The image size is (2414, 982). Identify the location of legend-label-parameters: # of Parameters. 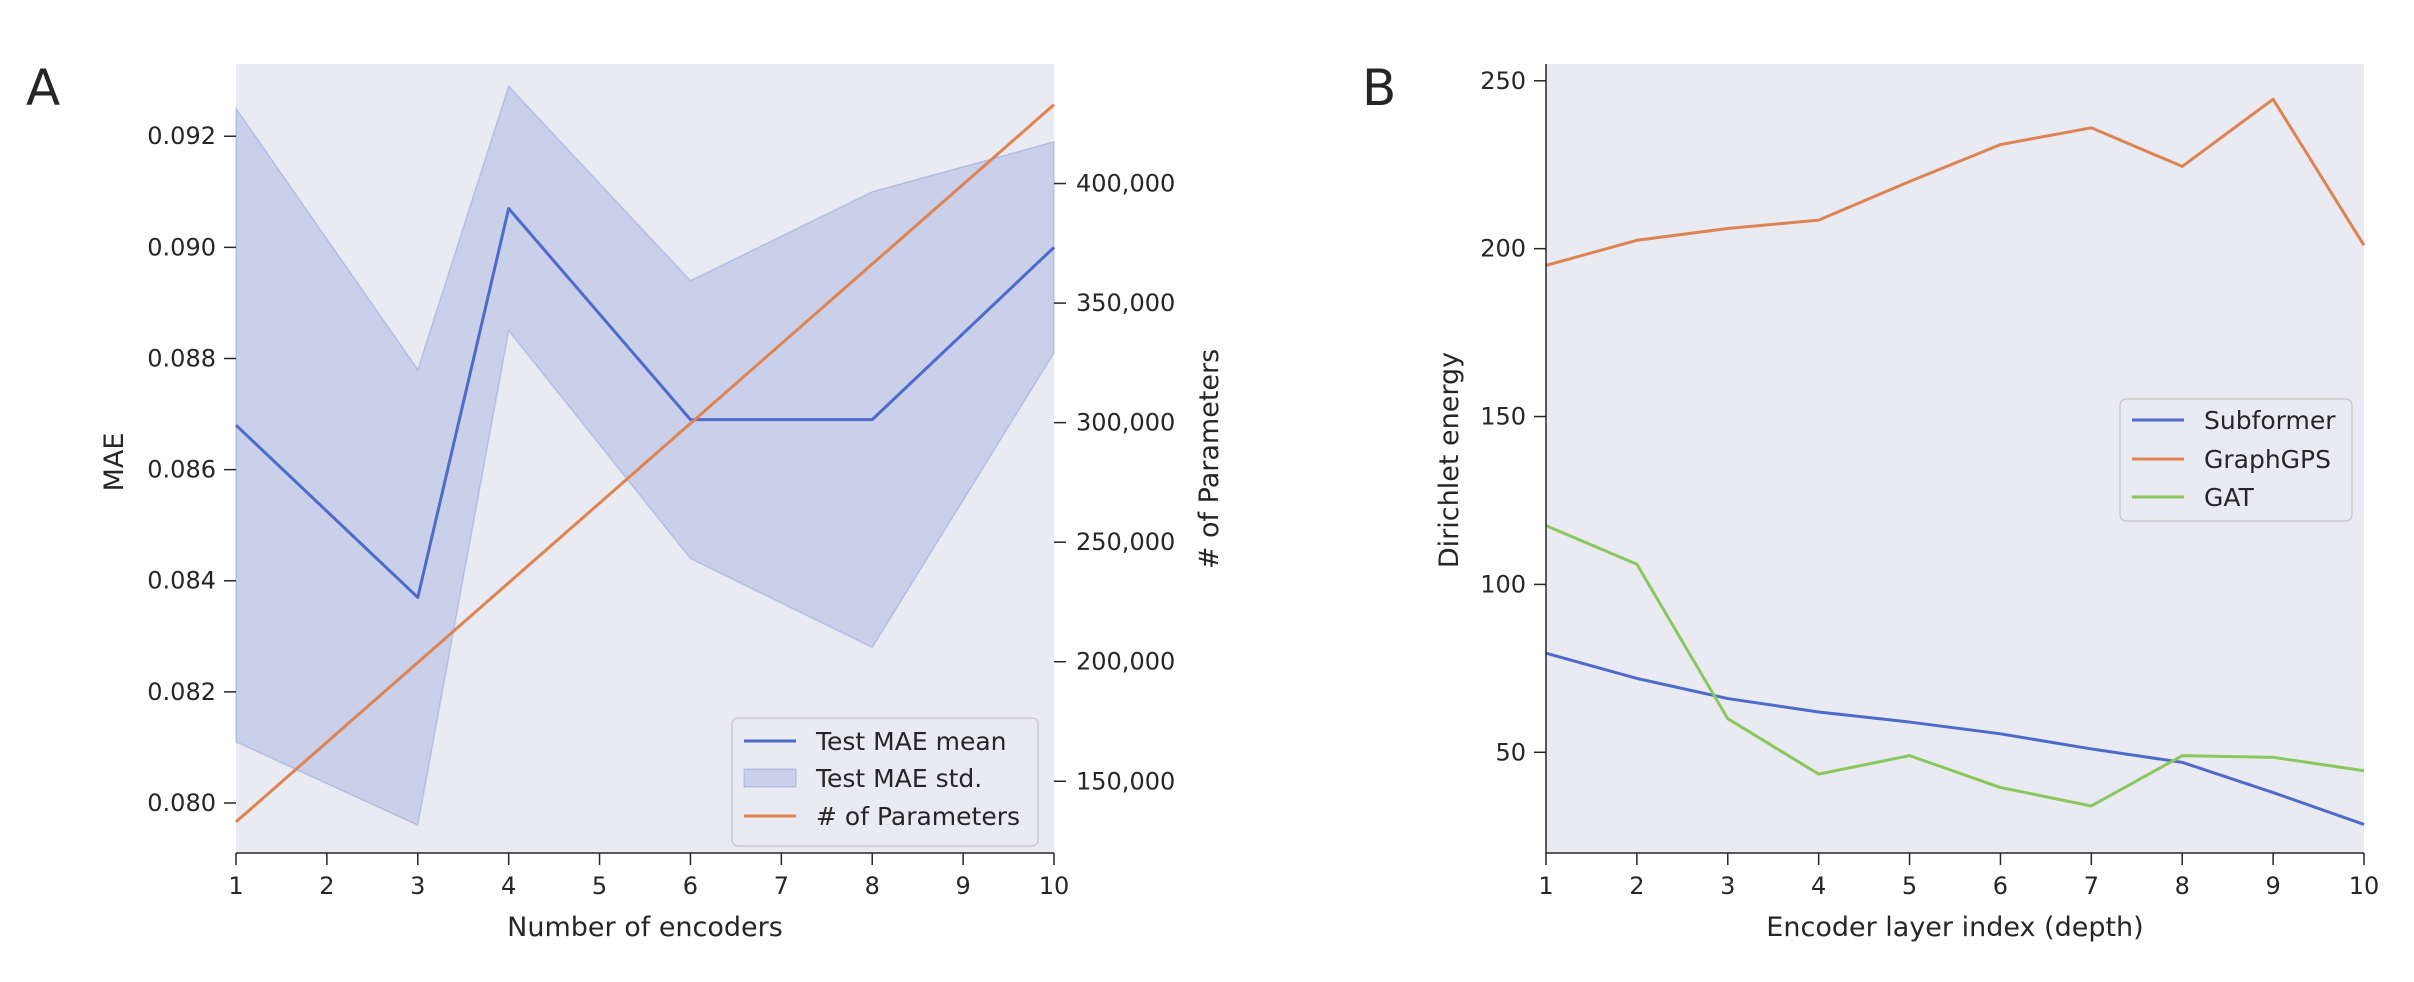
(918, 816).